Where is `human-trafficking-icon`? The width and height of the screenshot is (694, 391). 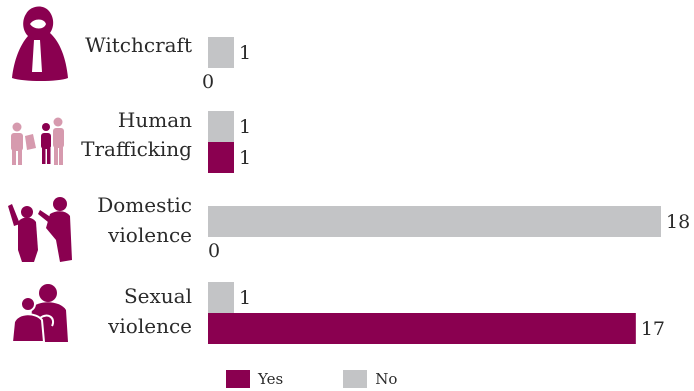 human-trafficking-icon is located at coordinates (37, 141).